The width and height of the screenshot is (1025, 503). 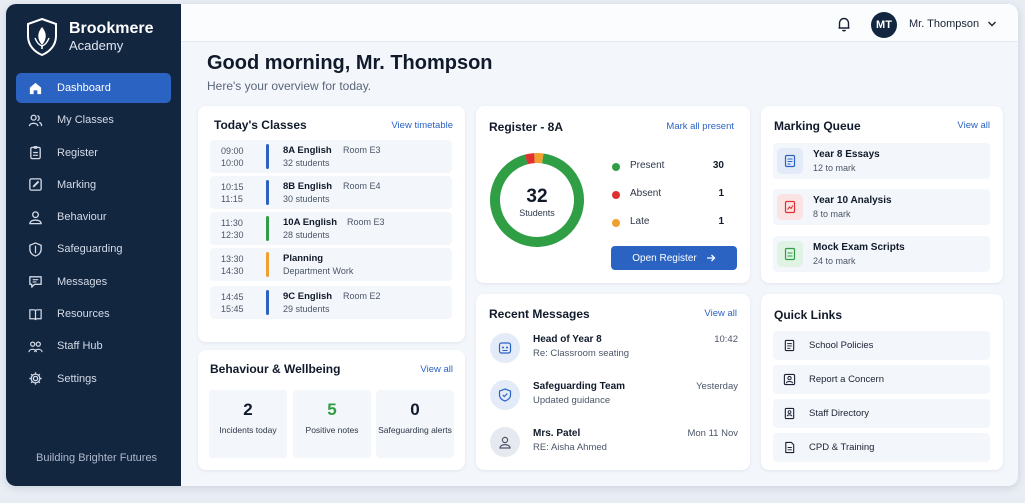 I want to click on sidebar-item-my-classes: My Classes, so click(x=93, y=120).